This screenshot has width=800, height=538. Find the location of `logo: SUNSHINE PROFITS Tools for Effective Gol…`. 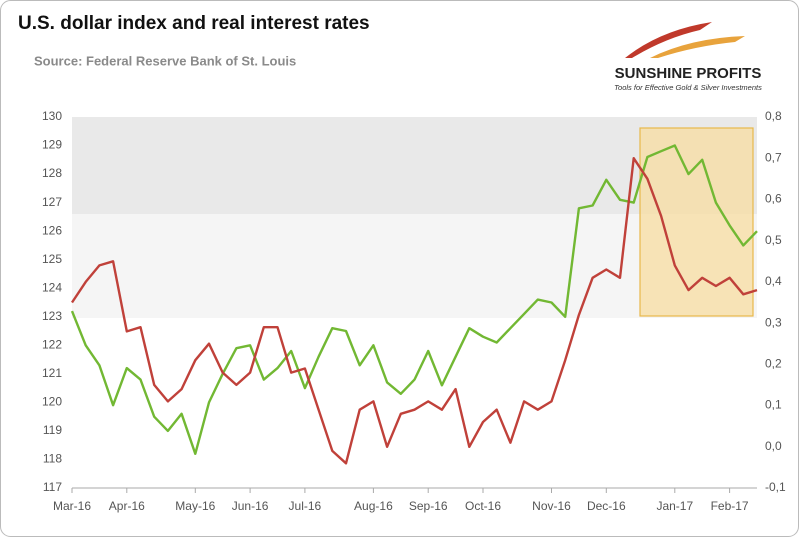

logo: SUNSHINE PROFITS Tools for Effective Gol… is located at coordinates (688, 57).